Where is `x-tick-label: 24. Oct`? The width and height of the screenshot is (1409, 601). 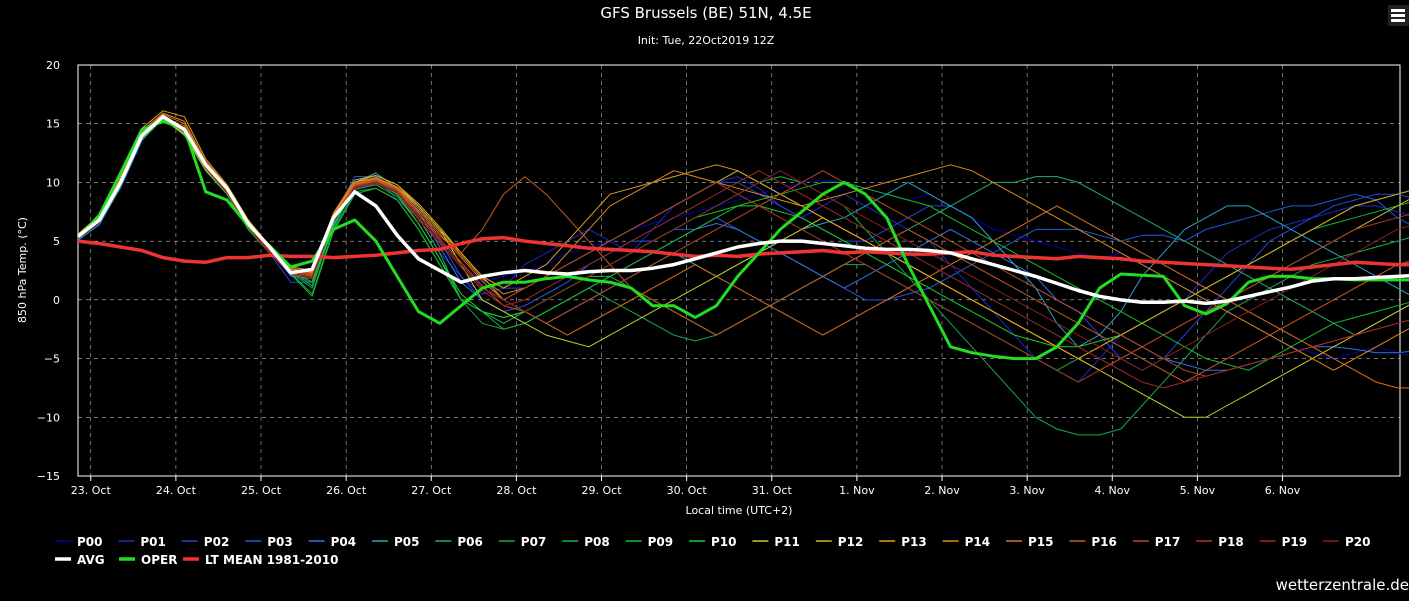
x-tick-label: 24. Oct is located at coordinates (176, 490).